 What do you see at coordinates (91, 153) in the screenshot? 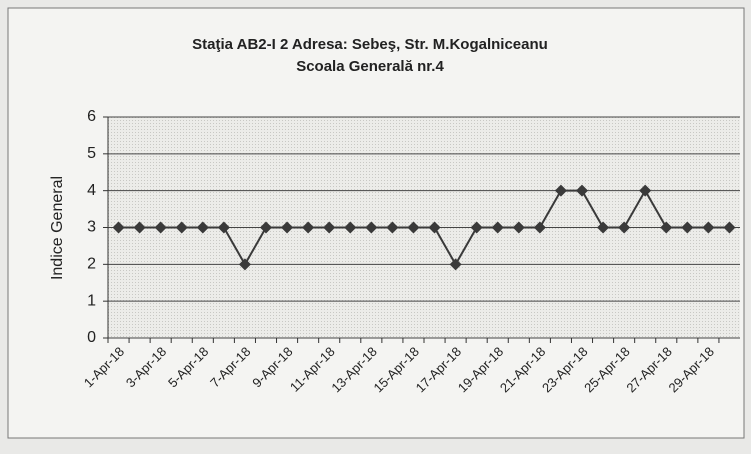
I see `y-tick-label: 5` at bounding box center [91, 153].